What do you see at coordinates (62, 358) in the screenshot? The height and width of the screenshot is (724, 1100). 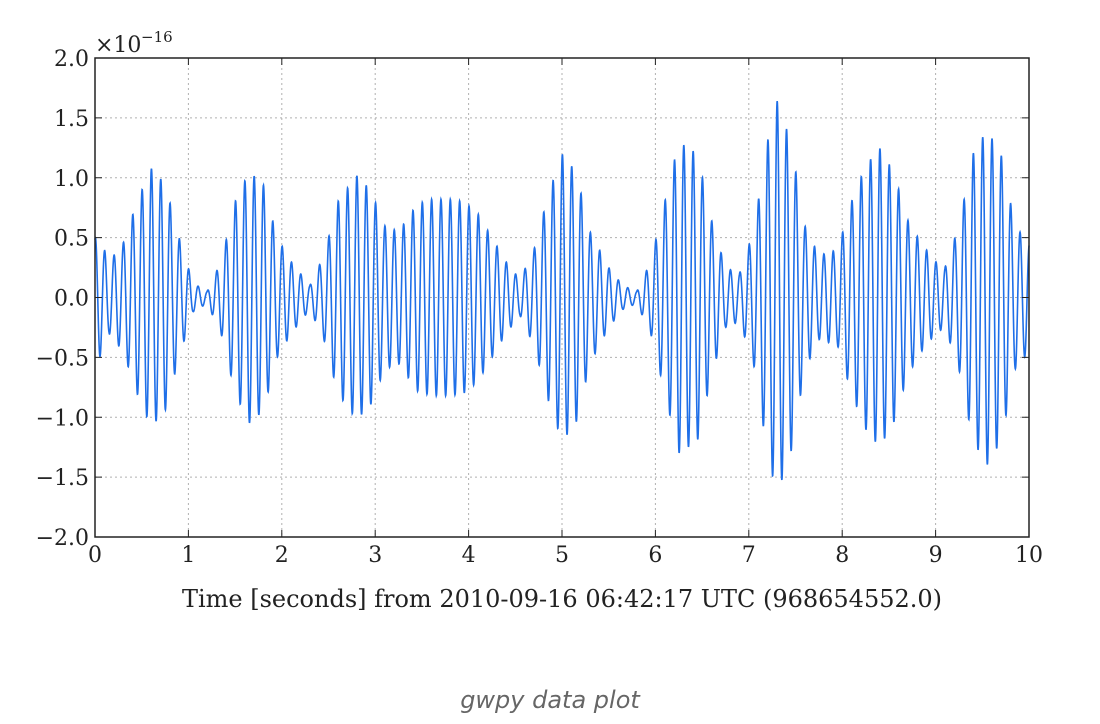 I see `y-tick-label: −0.5` at bounding box center [62, 358].